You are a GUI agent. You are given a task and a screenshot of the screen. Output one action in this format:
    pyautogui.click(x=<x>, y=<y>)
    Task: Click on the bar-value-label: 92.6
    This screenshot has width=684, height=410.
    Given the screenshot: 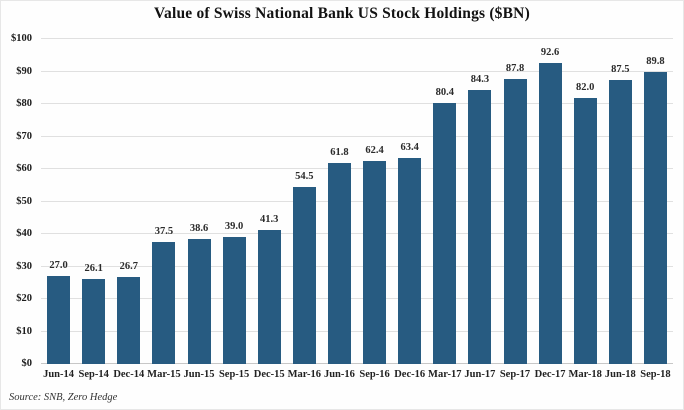 What is the action you would take?
    pyautogui.click(x=550, y=53)
    